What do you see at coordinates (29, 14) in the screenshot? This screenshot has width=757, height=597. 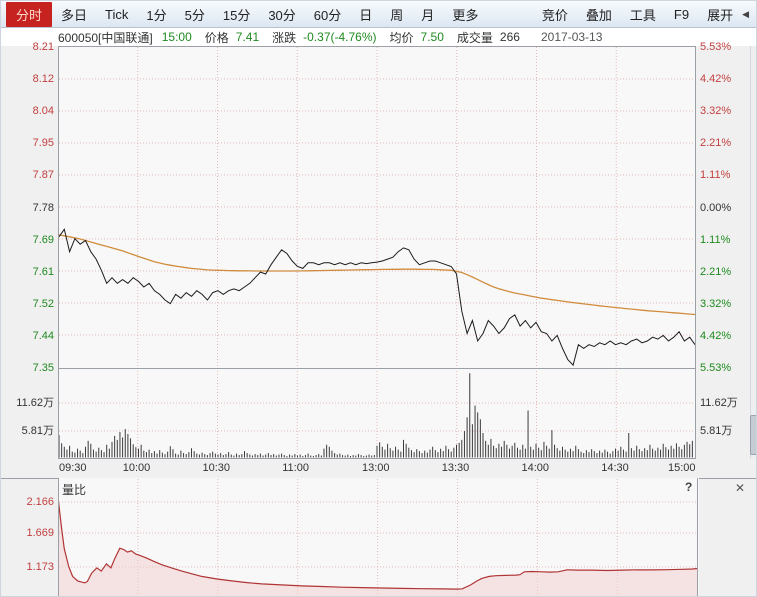 I see `period-tab-0: 分时` at bounding box center [29, 14].